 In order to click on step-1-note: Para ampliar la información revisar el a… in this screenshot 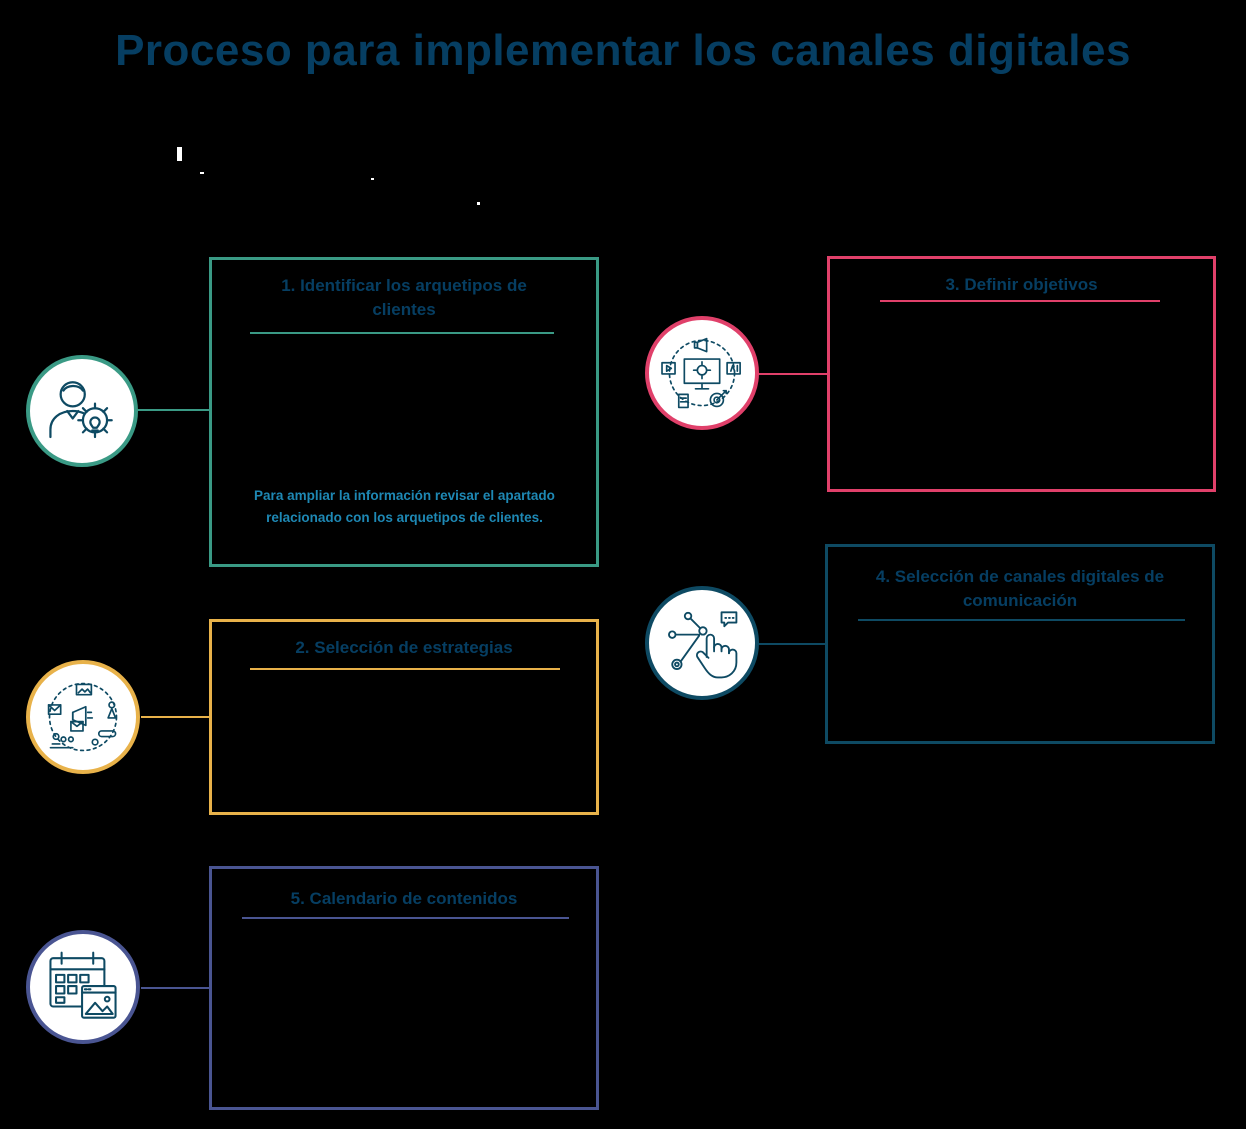, I will do `click(404, 506)`.